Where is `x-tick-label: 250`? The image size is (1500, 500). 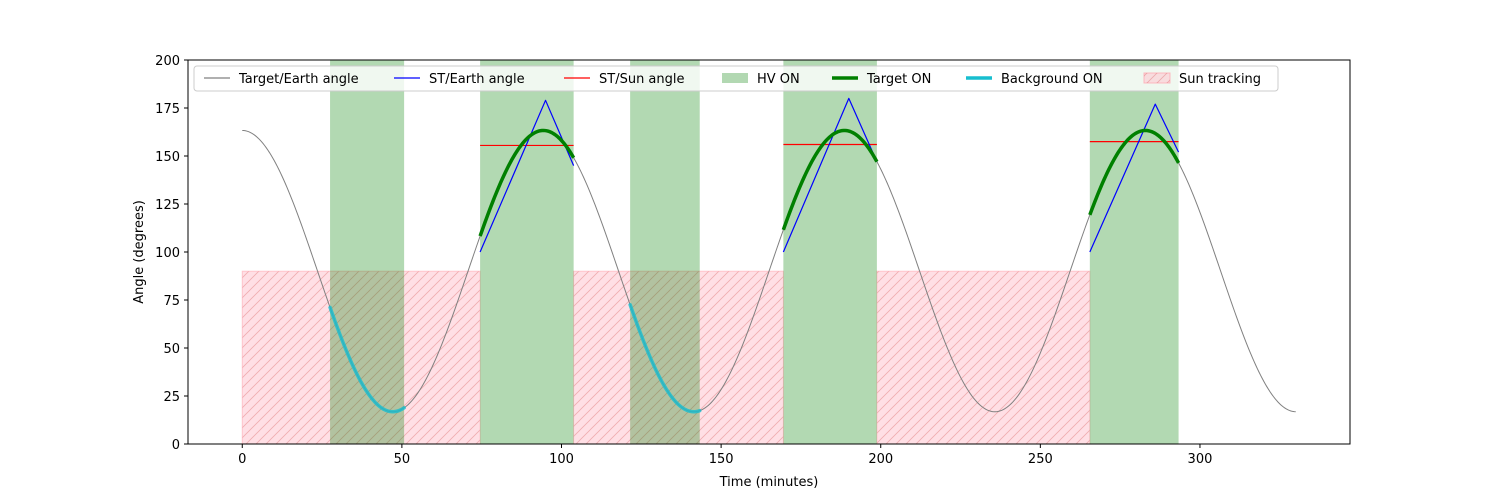
x-tick-label: 250 is located at coordinates (1040, 459).